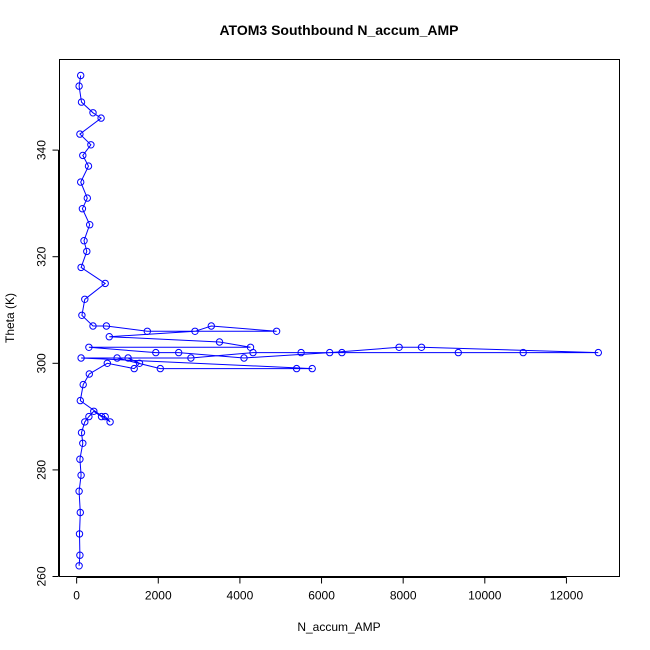 This screenshot has width=650, height=650. Describe the element at coordinates (158, 596) in the screenshot. I see `x-tick-label: 2000` at that location.